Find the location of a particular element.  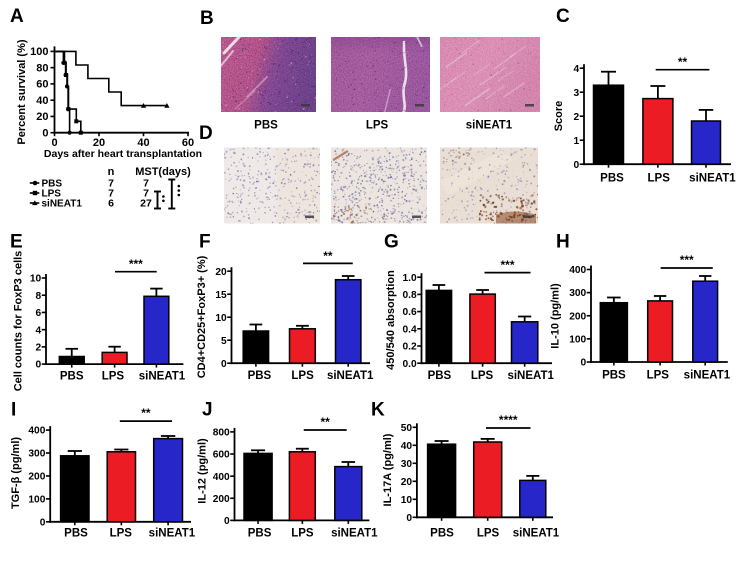

svg-text: 0.6 is located at coordinates (410, 312).